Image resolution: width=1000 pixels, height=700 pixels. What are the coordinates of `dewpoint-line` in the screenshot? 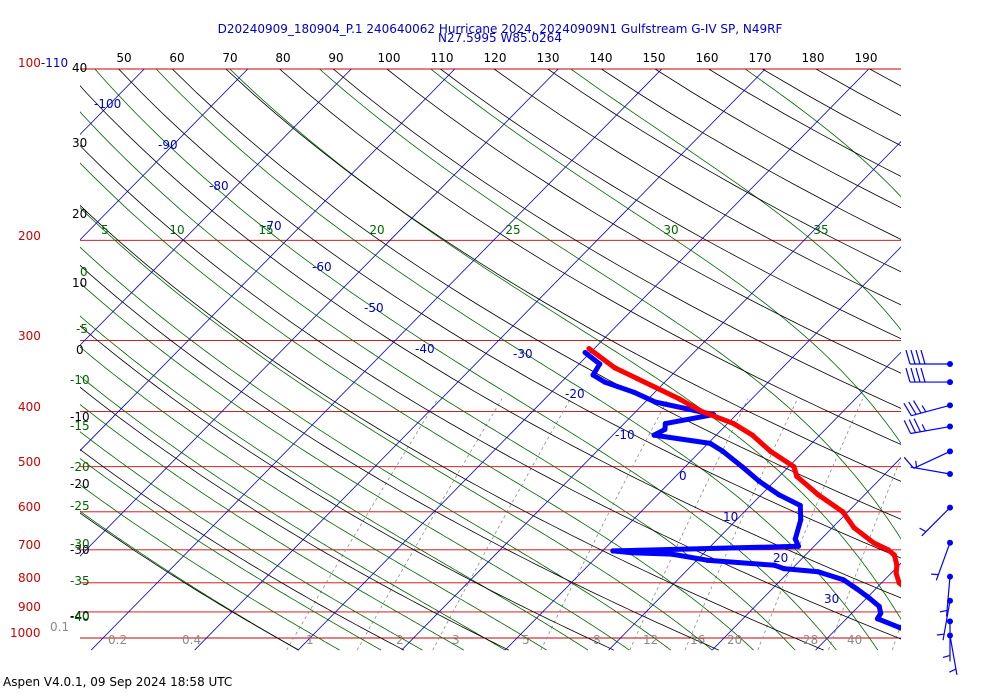 It's located at (741, 490).